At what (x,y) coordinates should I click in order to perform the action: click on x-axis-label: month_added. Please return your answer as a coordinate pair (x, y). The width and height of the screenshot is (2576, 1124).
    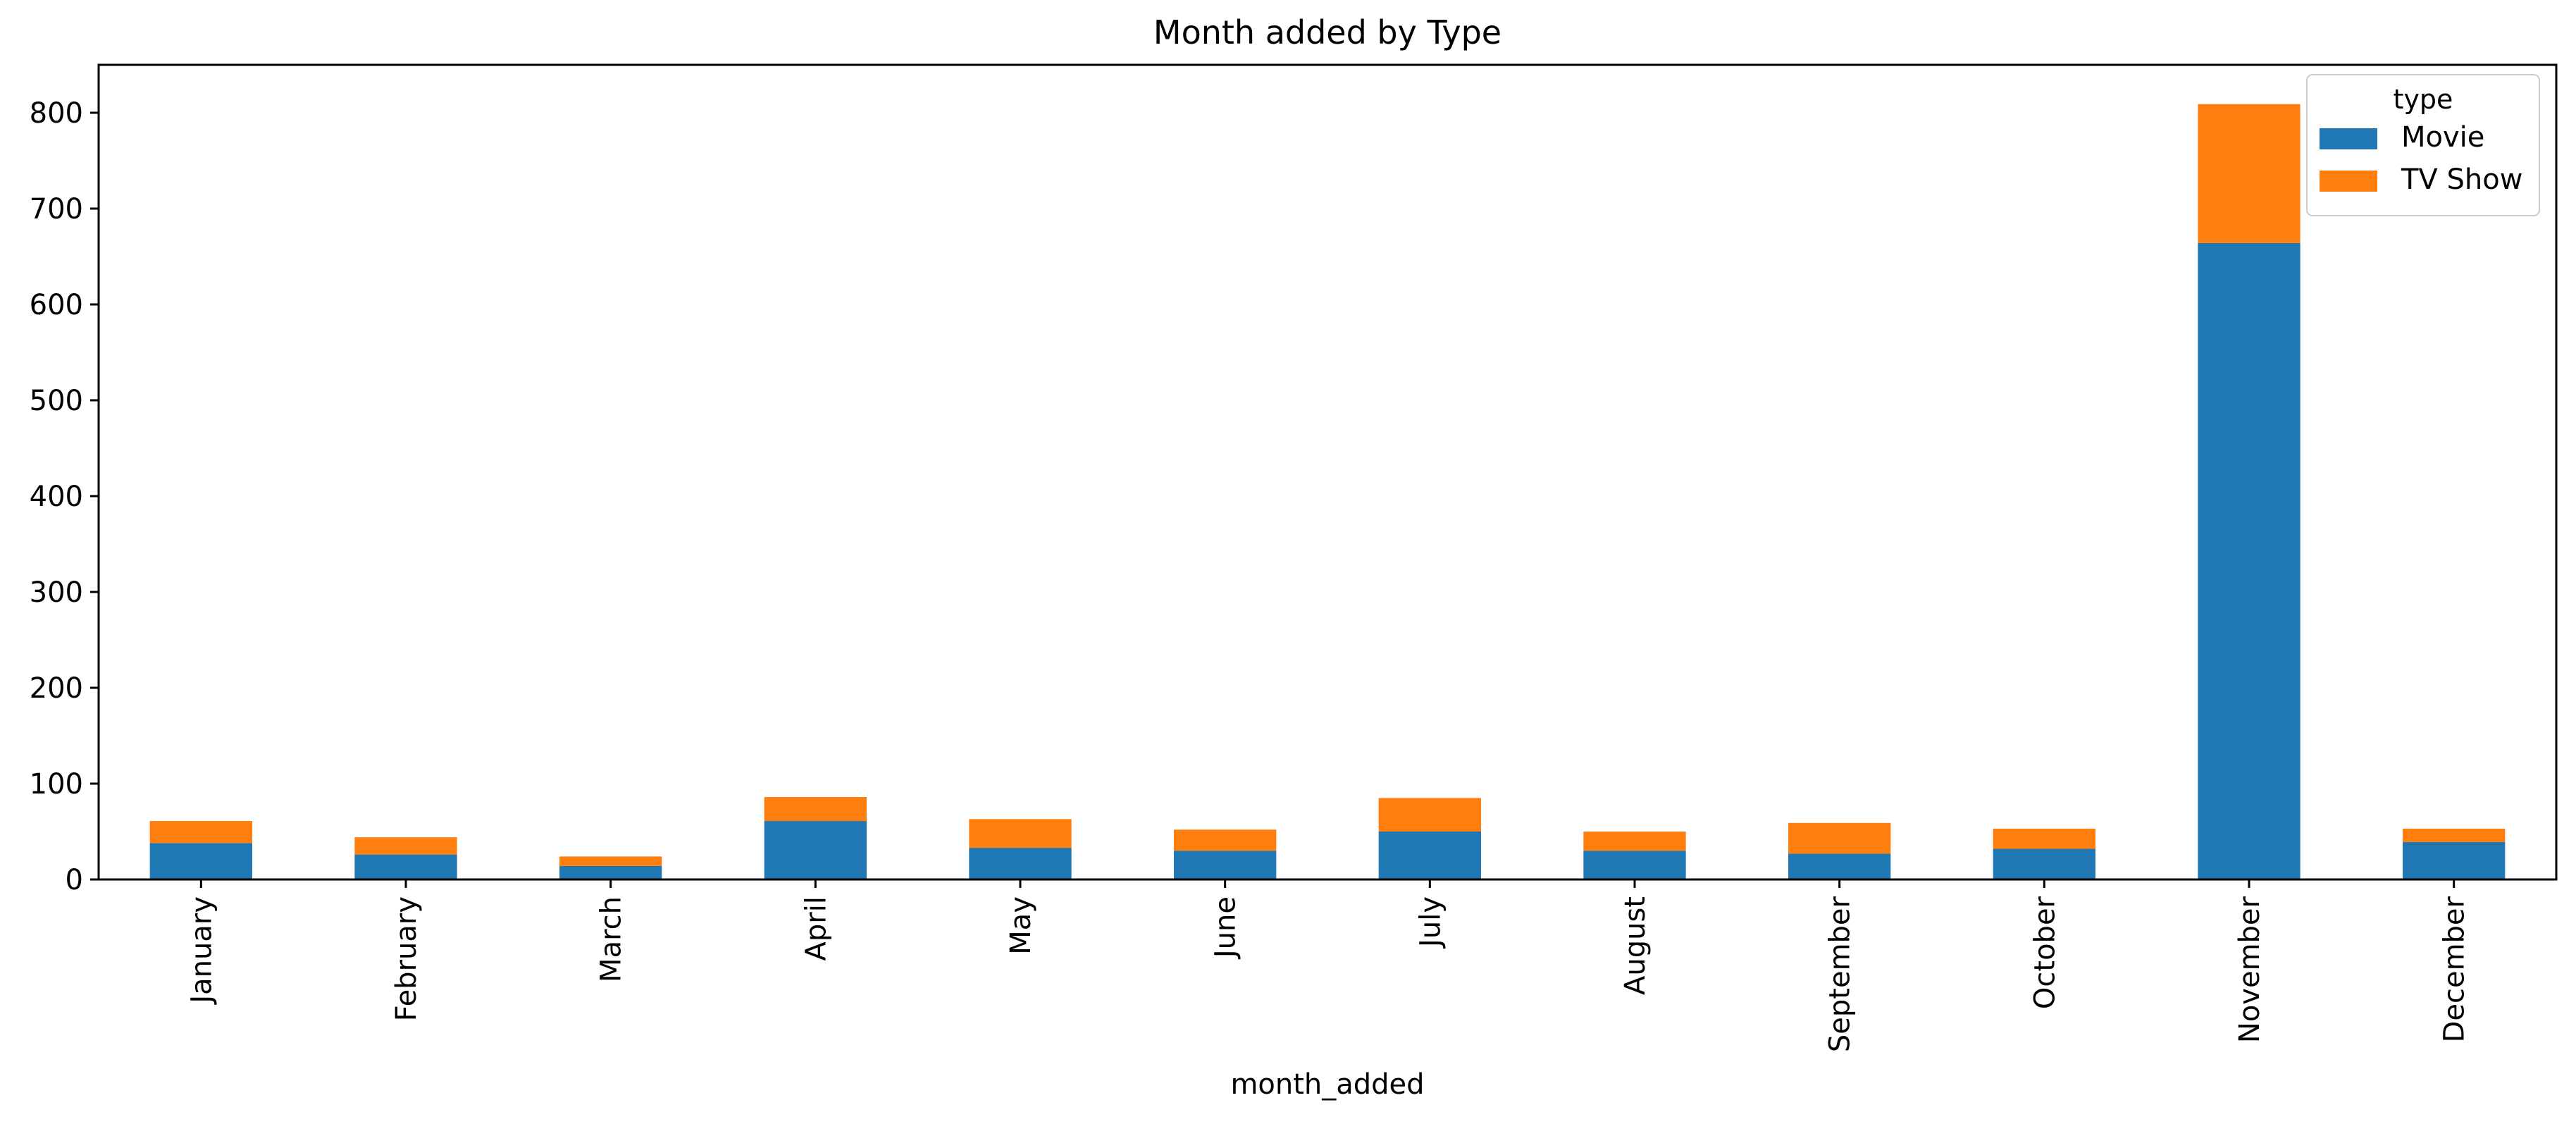
    Looking at the image, I should click on (1327, 1084).